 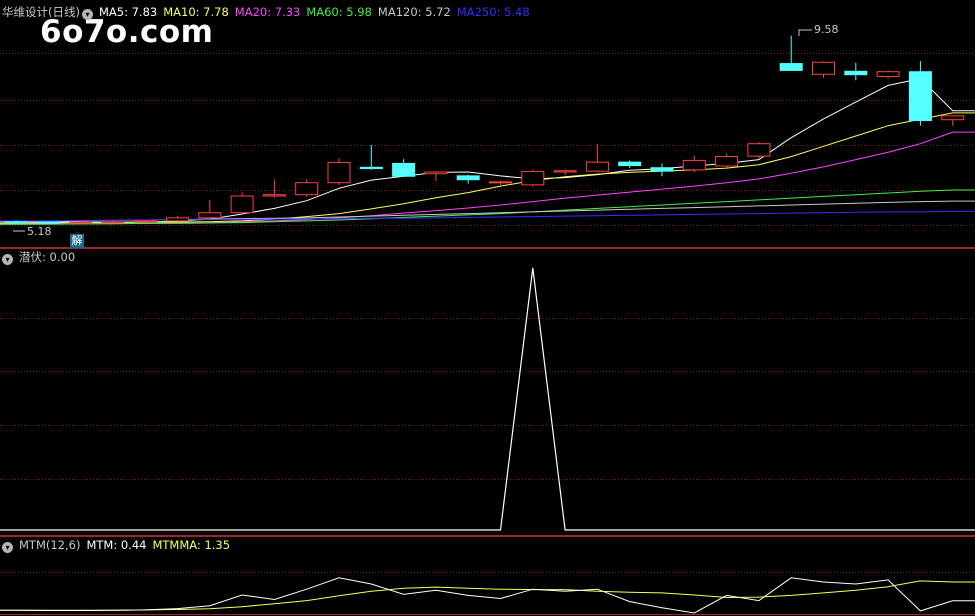 I want to click on ma60-label: MA60: 5.98, so click(x=339, y=12).